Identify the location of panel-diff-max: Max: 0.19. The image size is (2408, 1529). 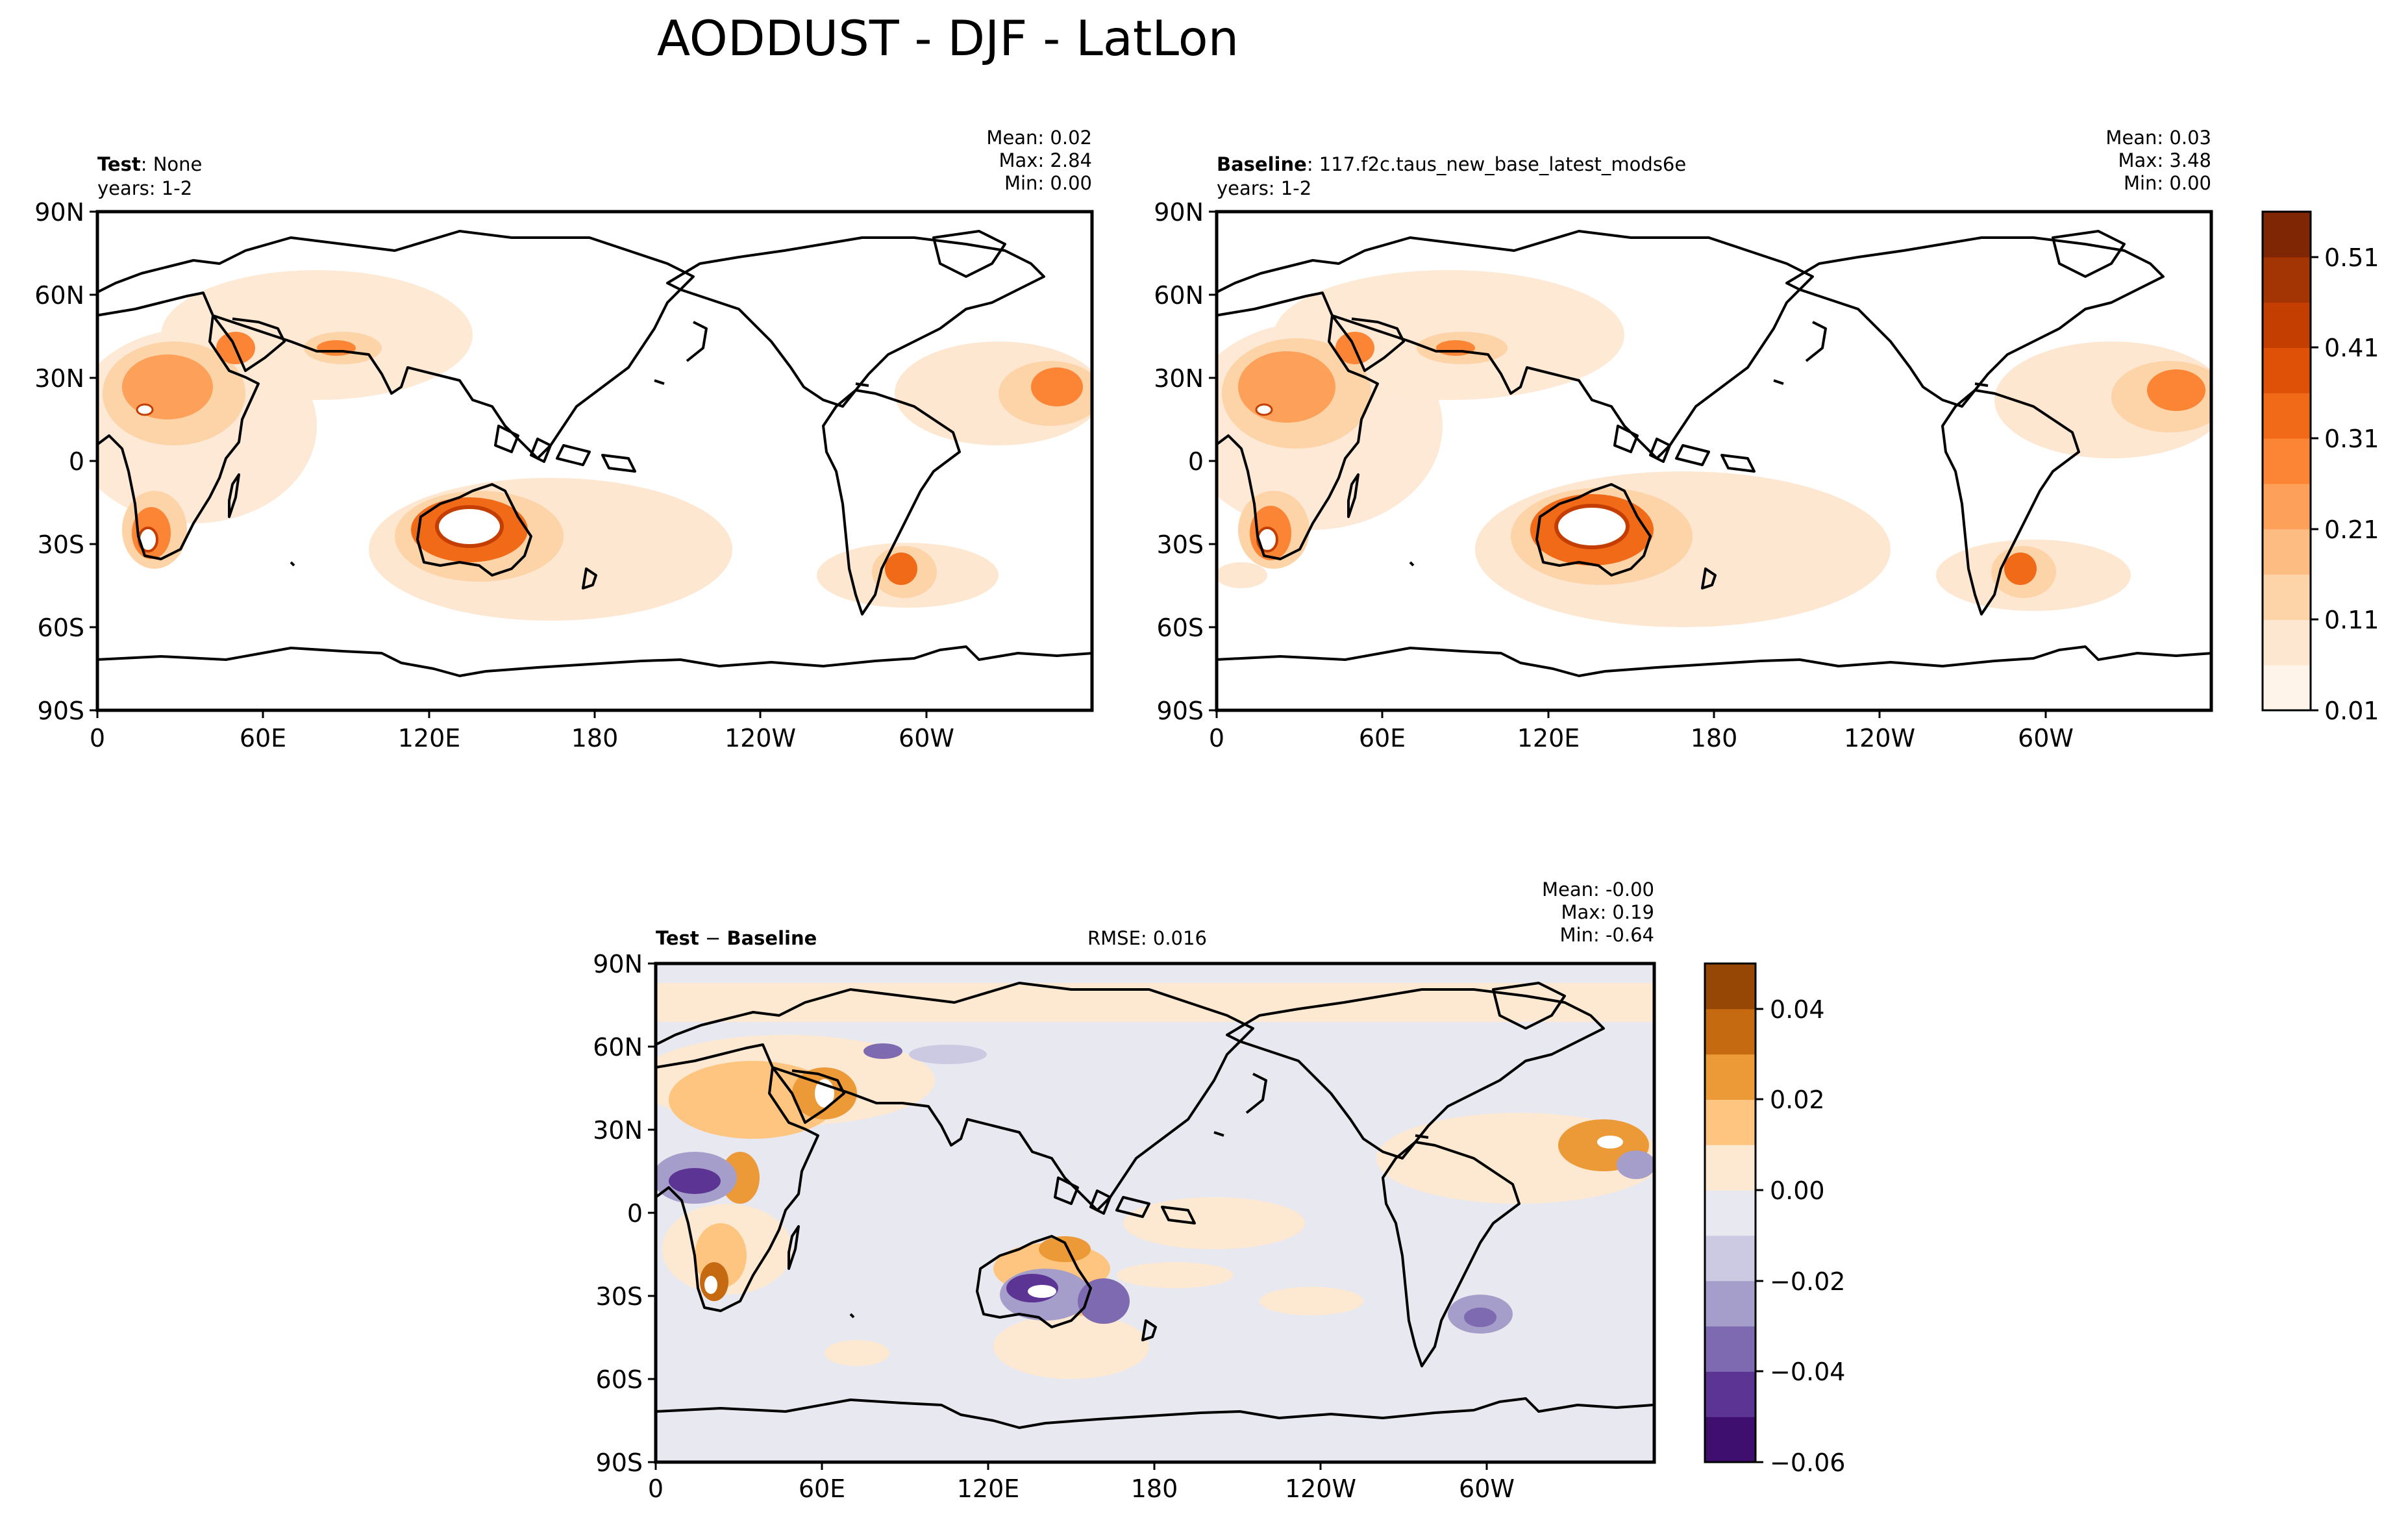
(1607, 912).